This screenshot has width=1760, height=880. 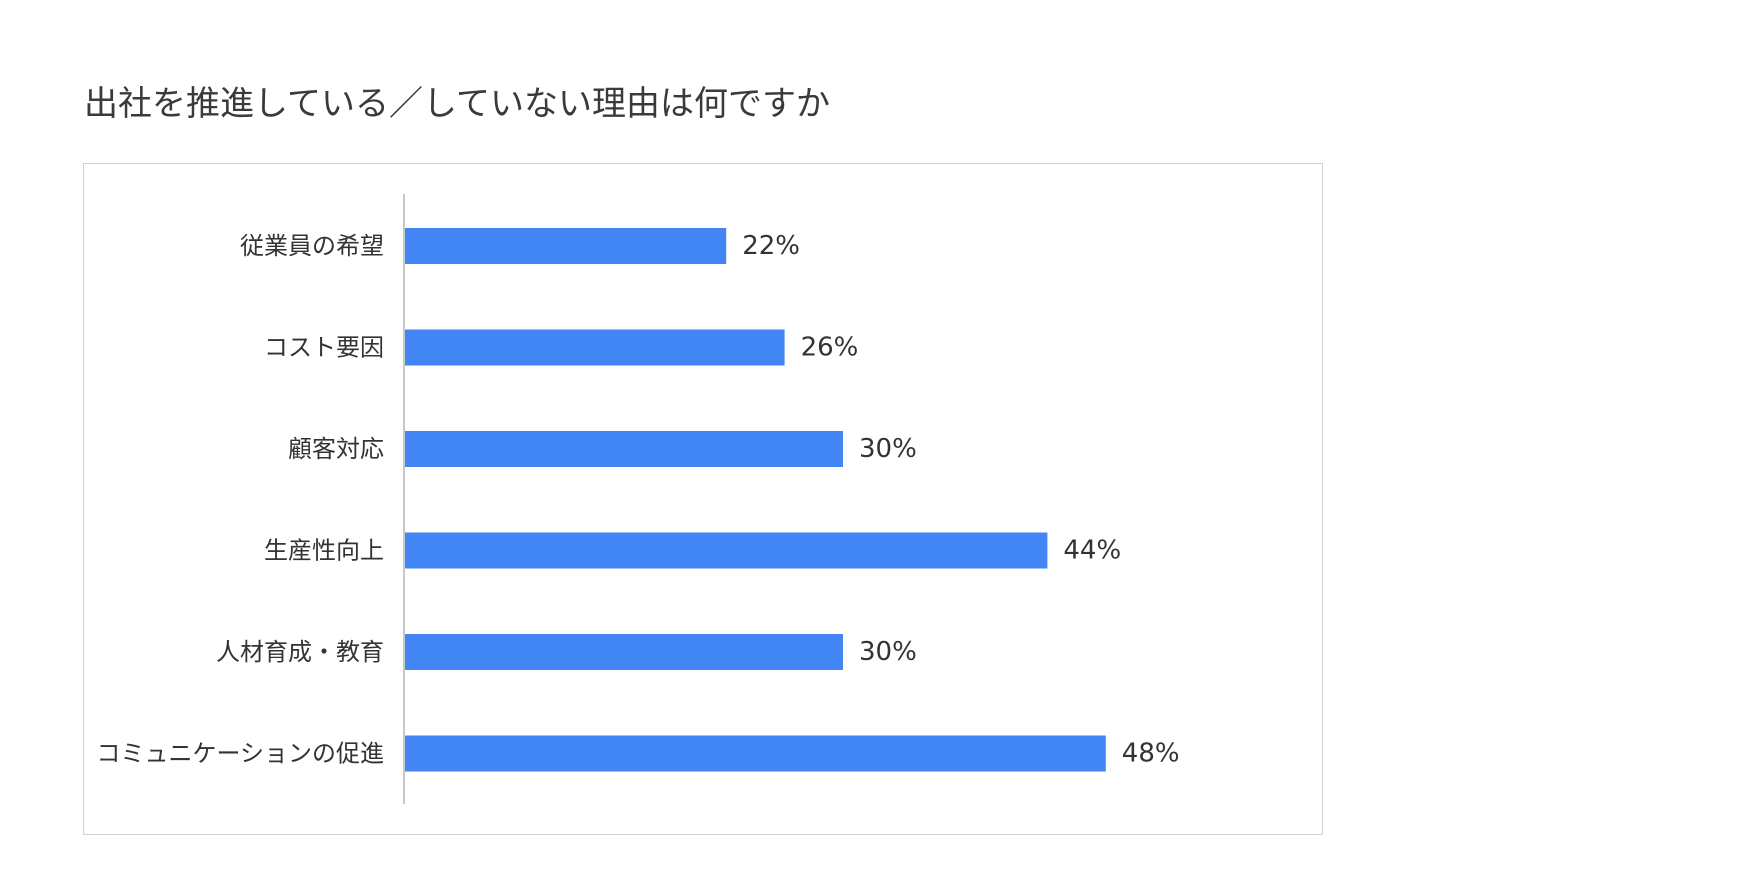 I want to click on category-label: 生産性向上, so click(x=324, y=551).